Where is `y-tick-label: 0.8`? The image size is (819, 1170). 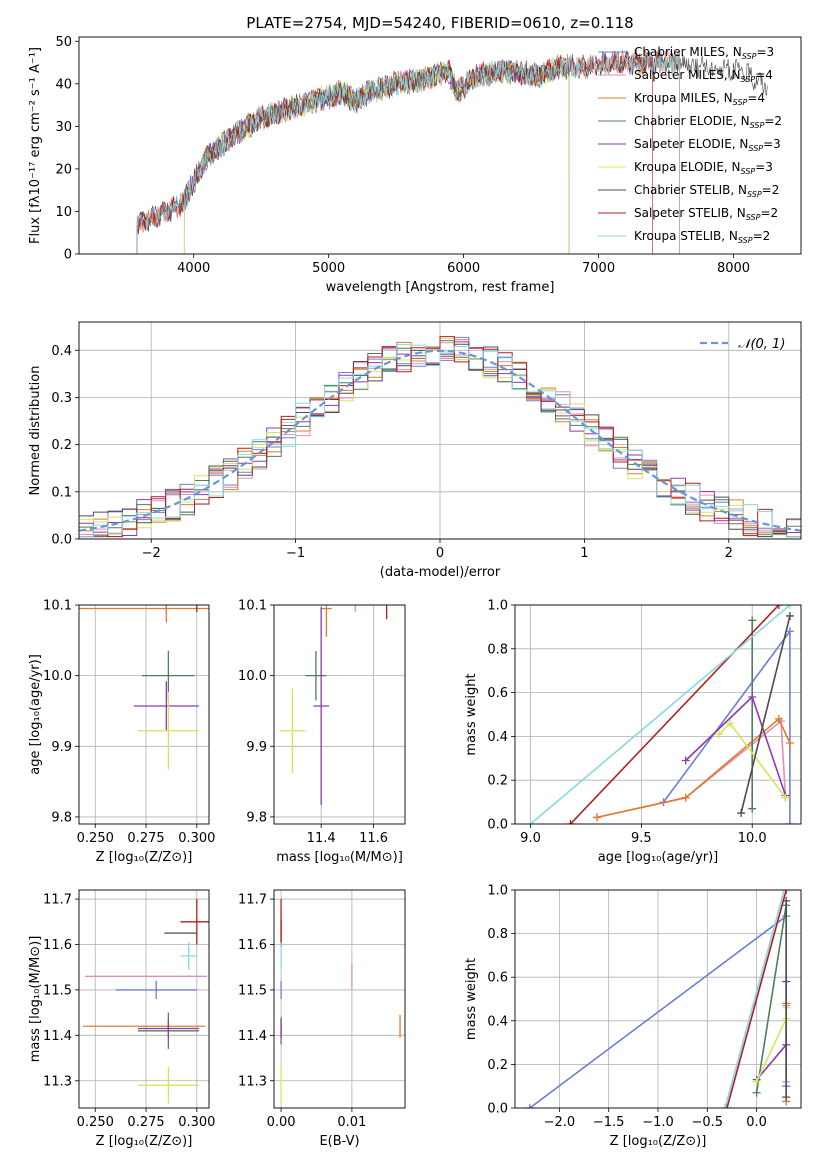
y-tick-label: 0.8 is located at coordinates (497, 649).